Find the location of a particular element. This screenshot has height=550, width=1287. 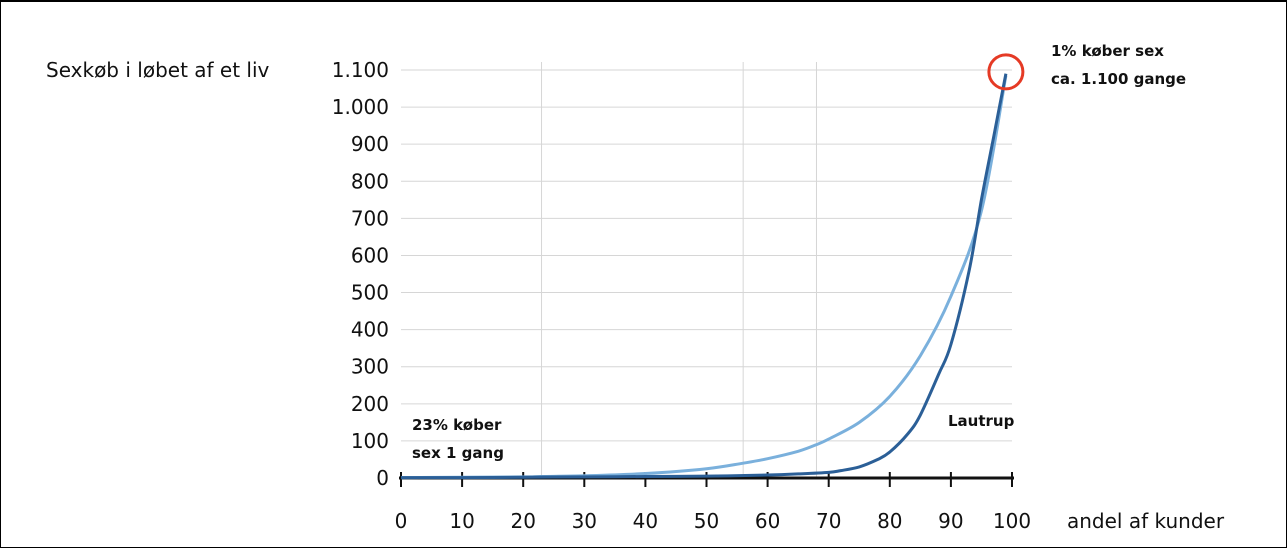

annotation-bottom-line1: 23% køber is located at coordinates (457, 425).